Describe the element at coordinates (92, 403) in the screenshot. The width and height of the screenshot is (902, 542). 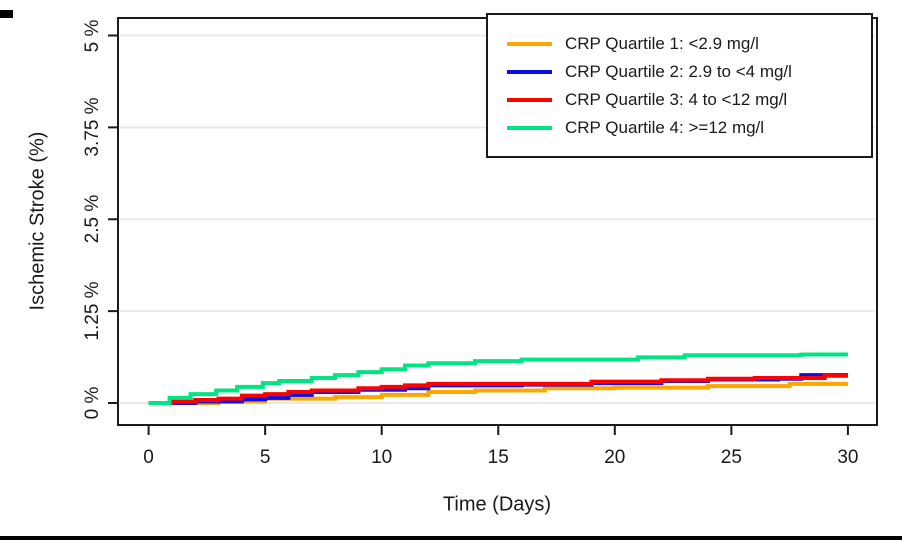
I see `y-tick-label: 0 %` at that location.